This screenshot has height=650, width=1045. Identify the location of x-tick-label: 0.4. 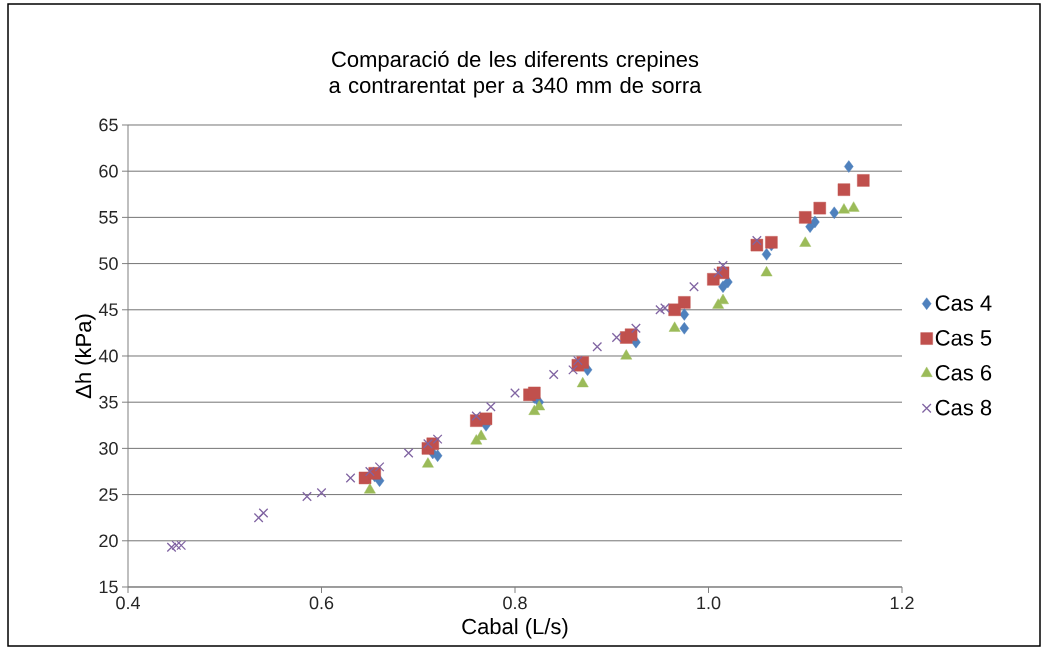
(128, 603).